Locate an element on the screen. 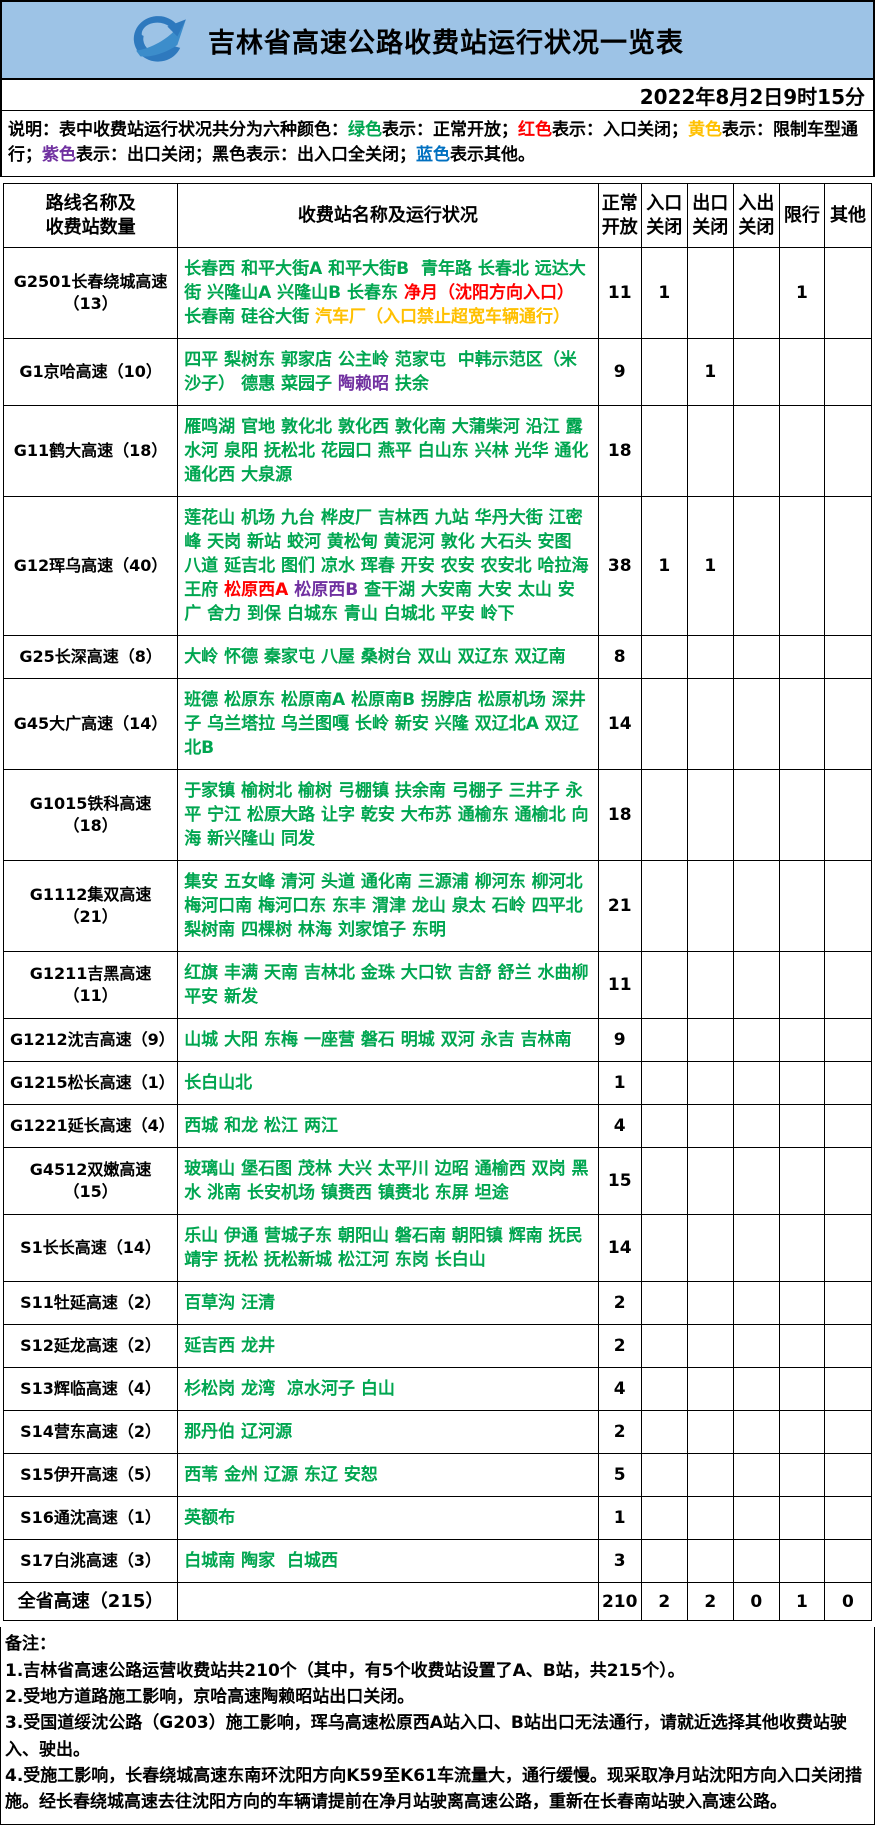 The width and height of the screenshot is (875, 1825). route-name: S1长长高速（14） is located at coordinates (90, 1248).